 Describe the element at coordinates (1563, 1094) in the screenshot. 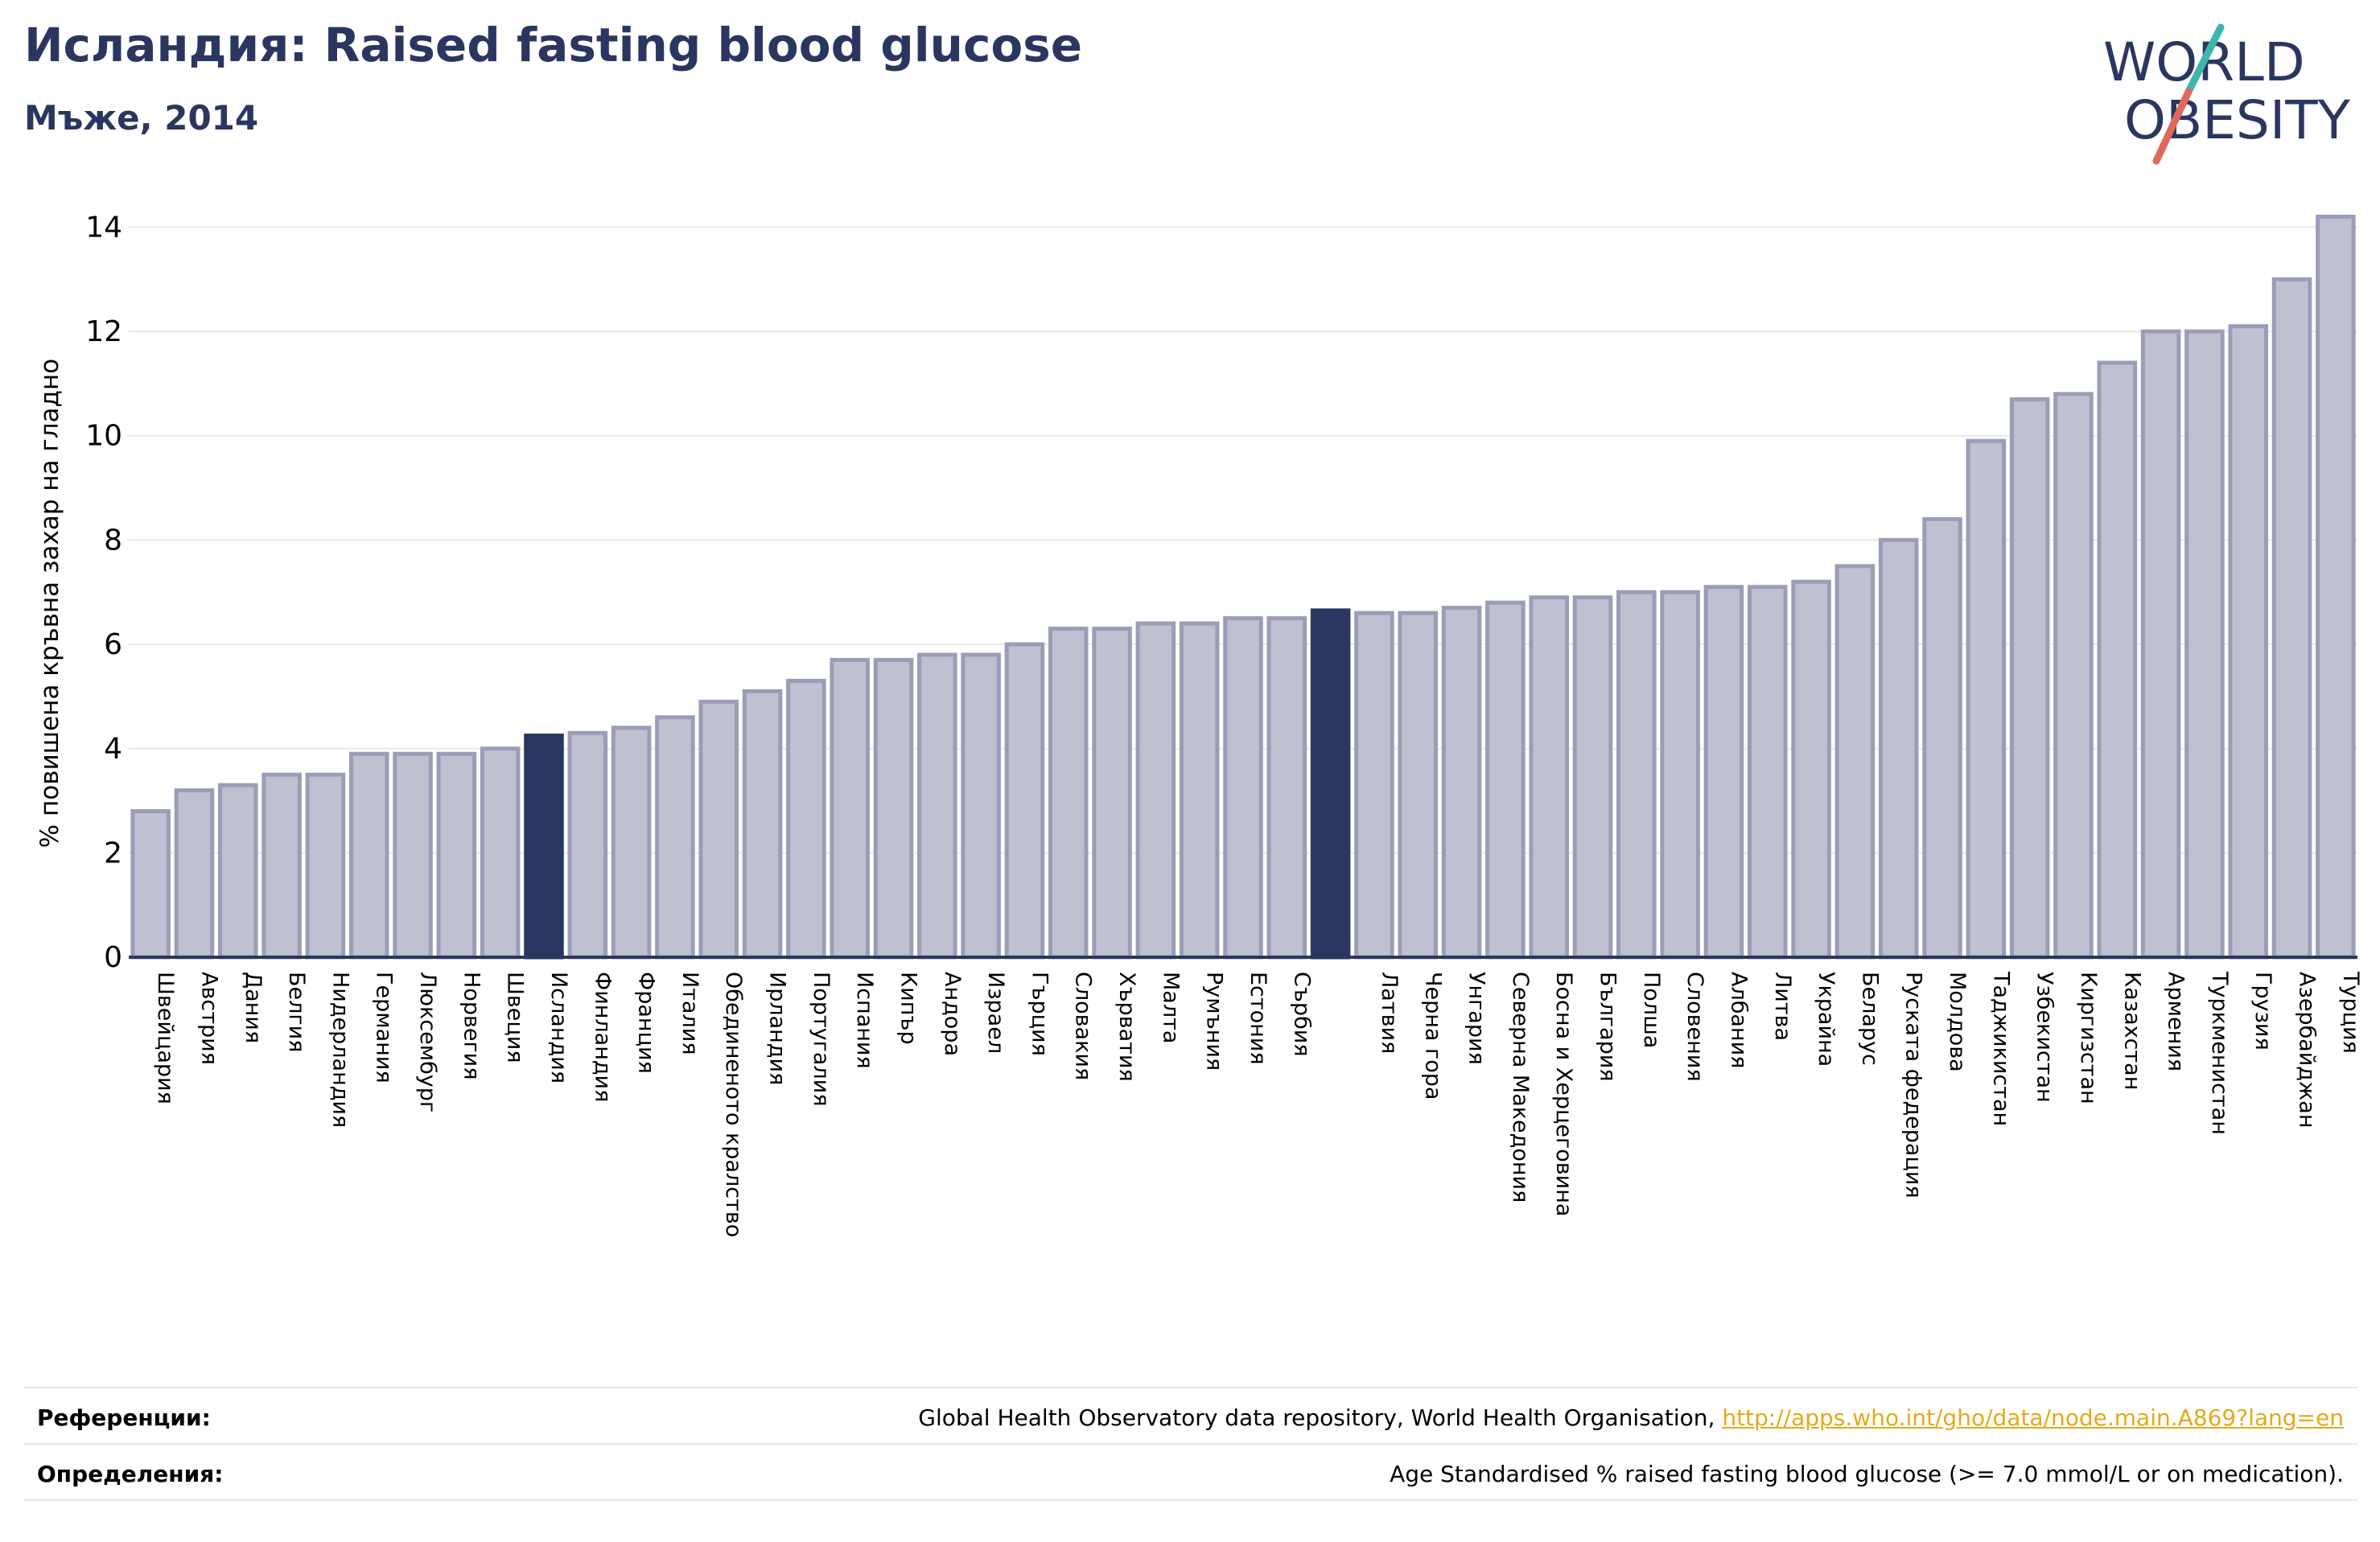

I see `x-tick-label: Босна и Херцеговина` at that location.